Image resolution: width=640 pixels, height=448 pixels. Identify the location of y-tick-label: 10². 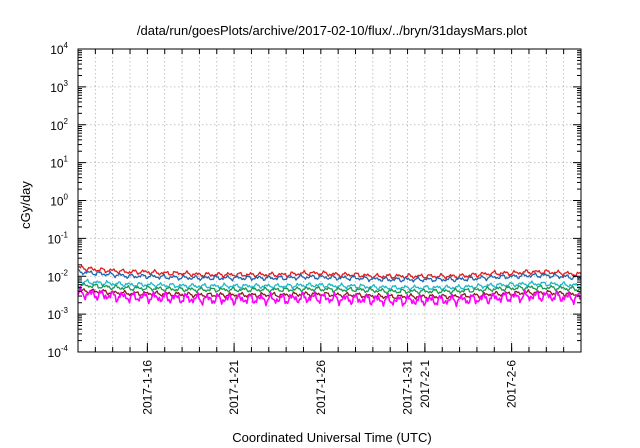
(59, 125).